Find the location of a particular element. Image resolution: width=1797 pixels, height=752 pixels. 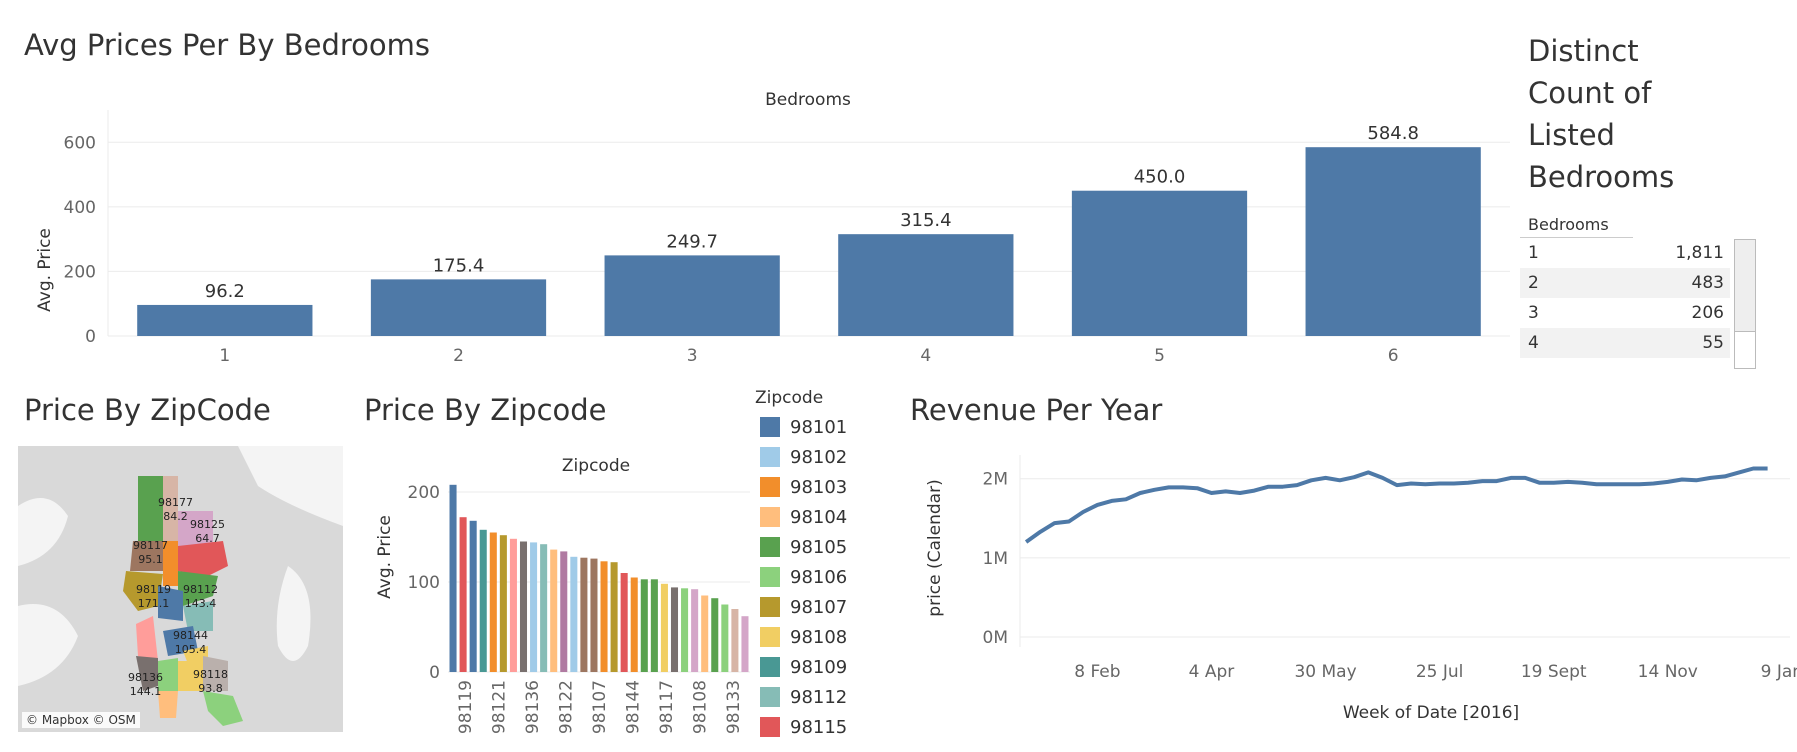

distinct-count-table: Bedrooms 1 1,811 2 483 3 206 4 55 is located at coordinates (1640, 286).